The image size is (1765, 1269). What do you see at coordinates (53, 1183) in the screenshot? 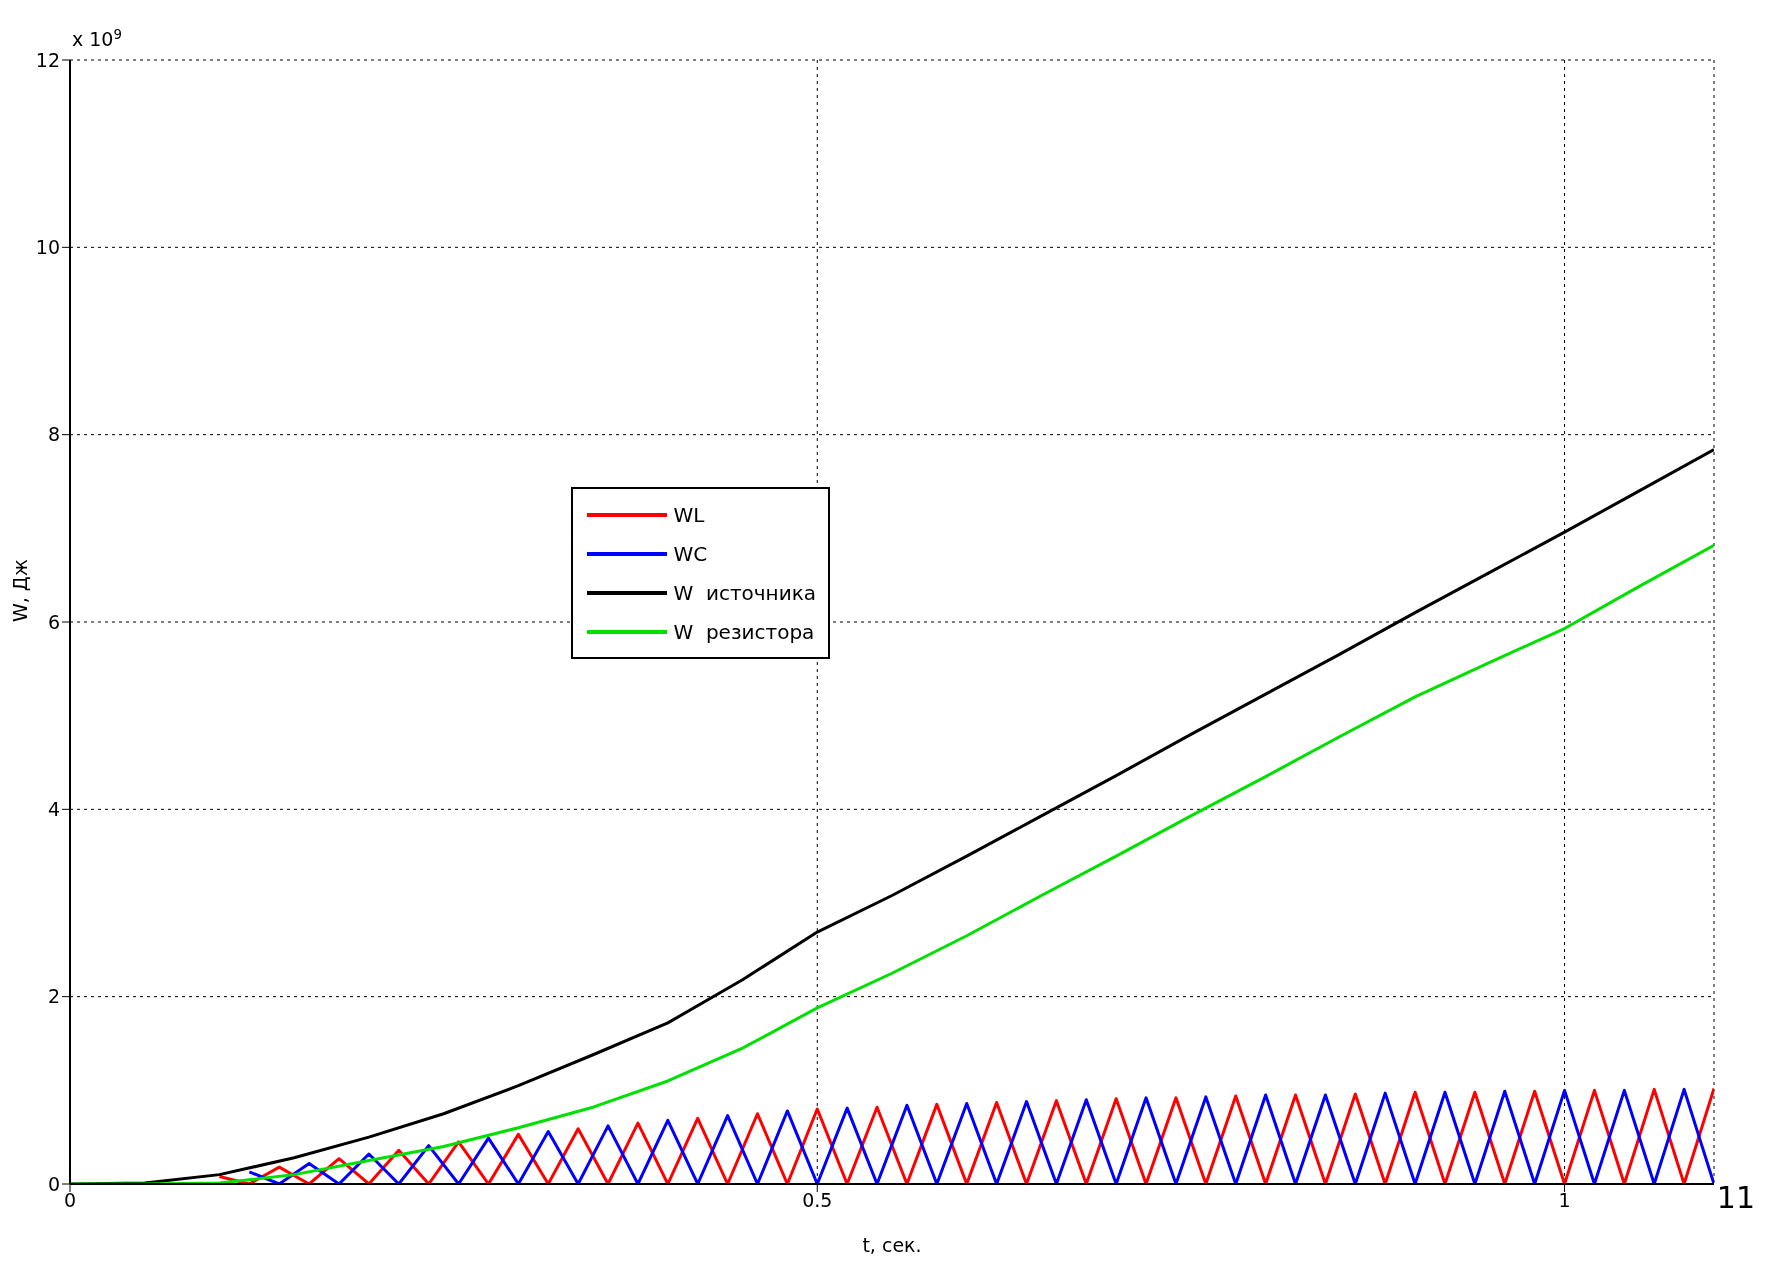
I see `y-tick-label: 0` at bounding box center [53, 1183].